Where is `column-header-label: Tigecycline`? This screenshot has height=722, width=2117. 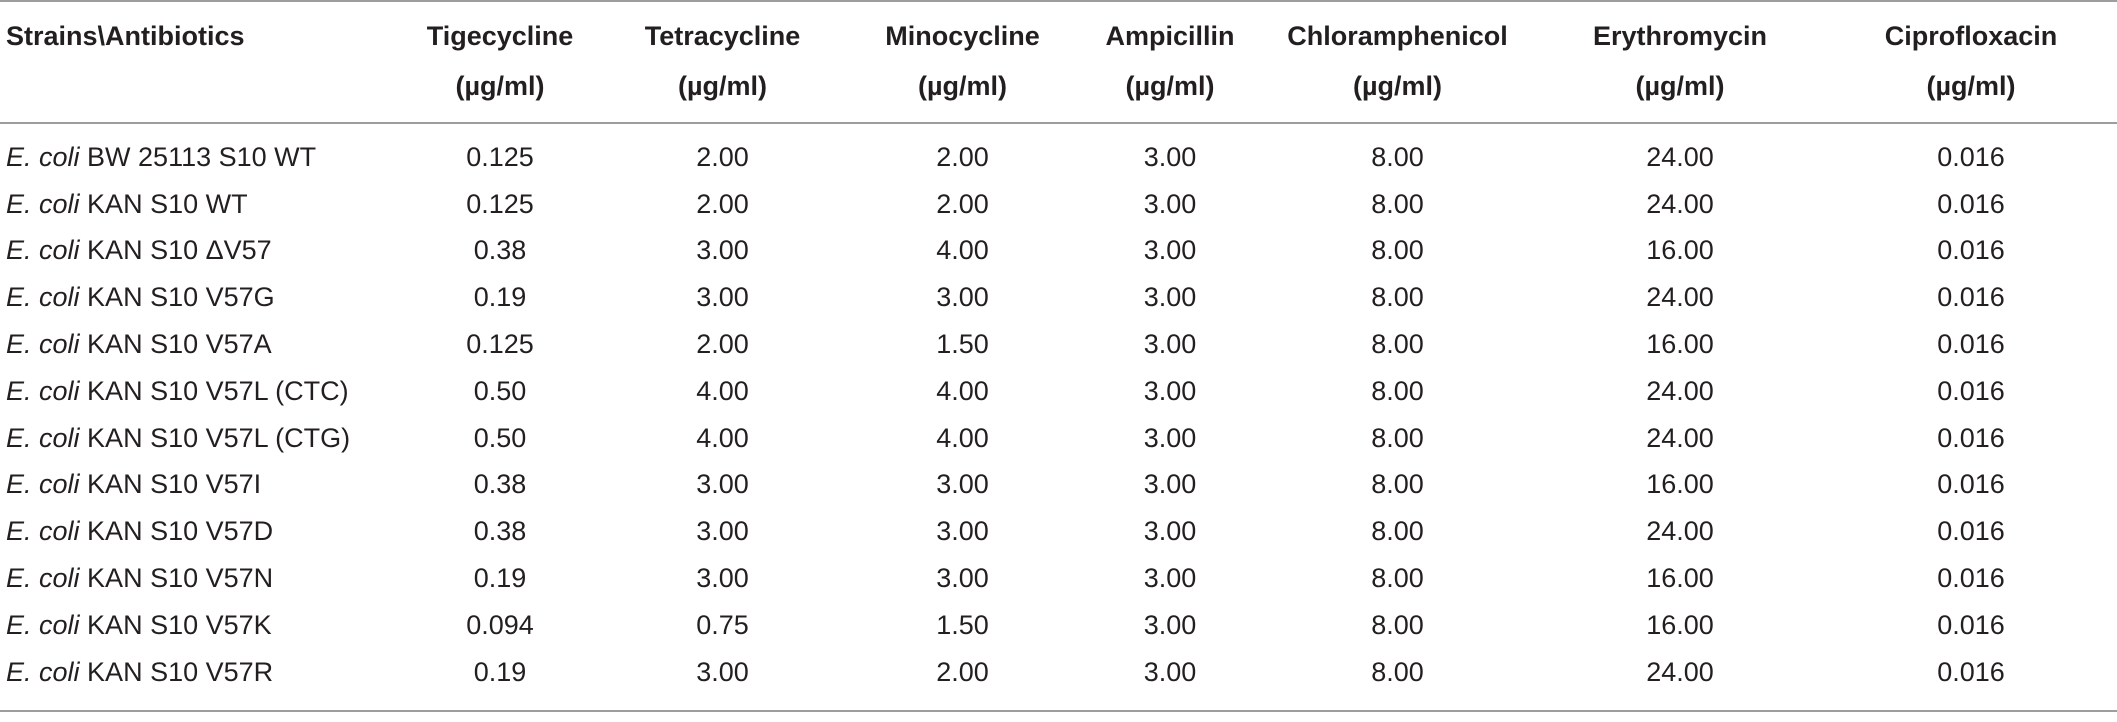 column-header-label: Tigecycline is located at coordinates (500, 36).